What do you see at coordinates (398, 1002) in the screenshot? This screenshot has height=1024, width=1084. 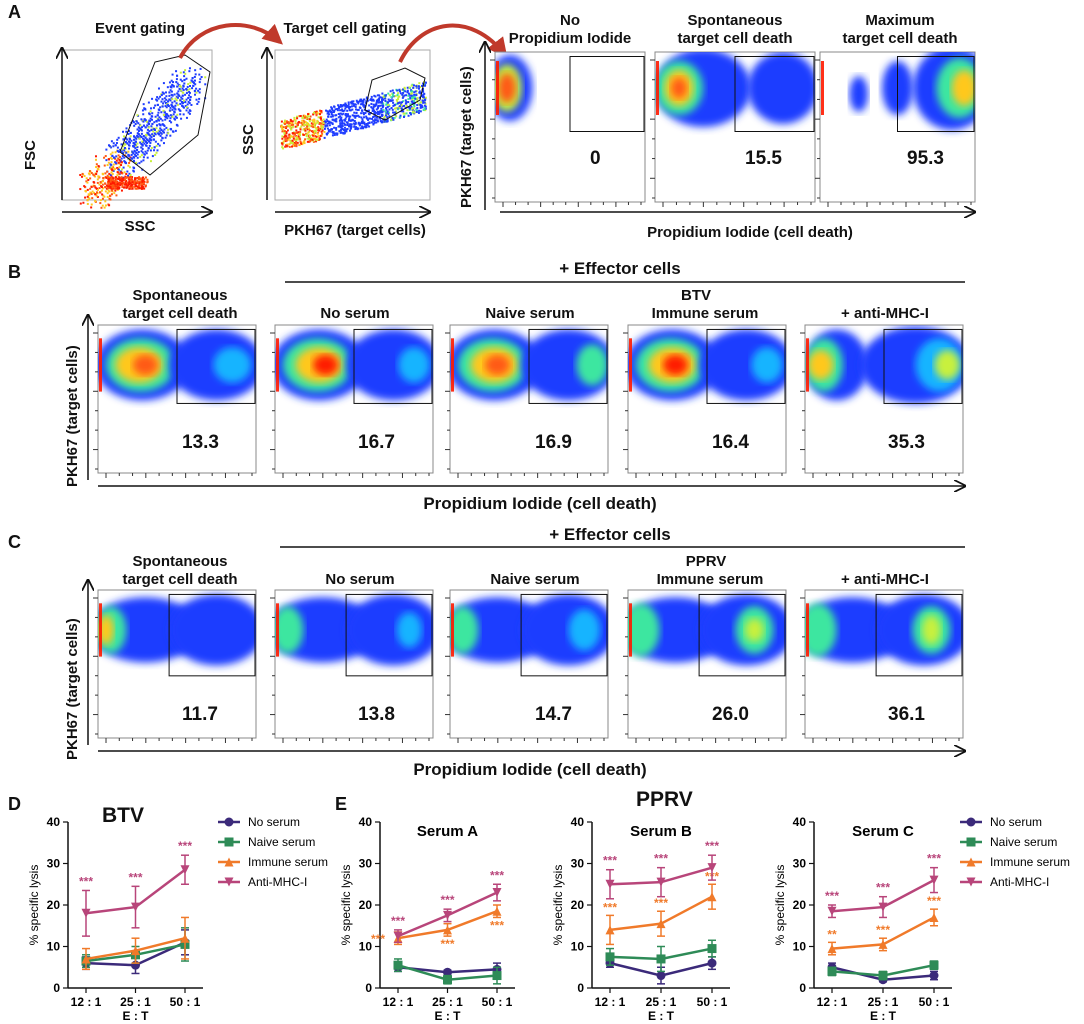 I see `x-tick-label: 12 : 1` at bounding box center [398, 1002].